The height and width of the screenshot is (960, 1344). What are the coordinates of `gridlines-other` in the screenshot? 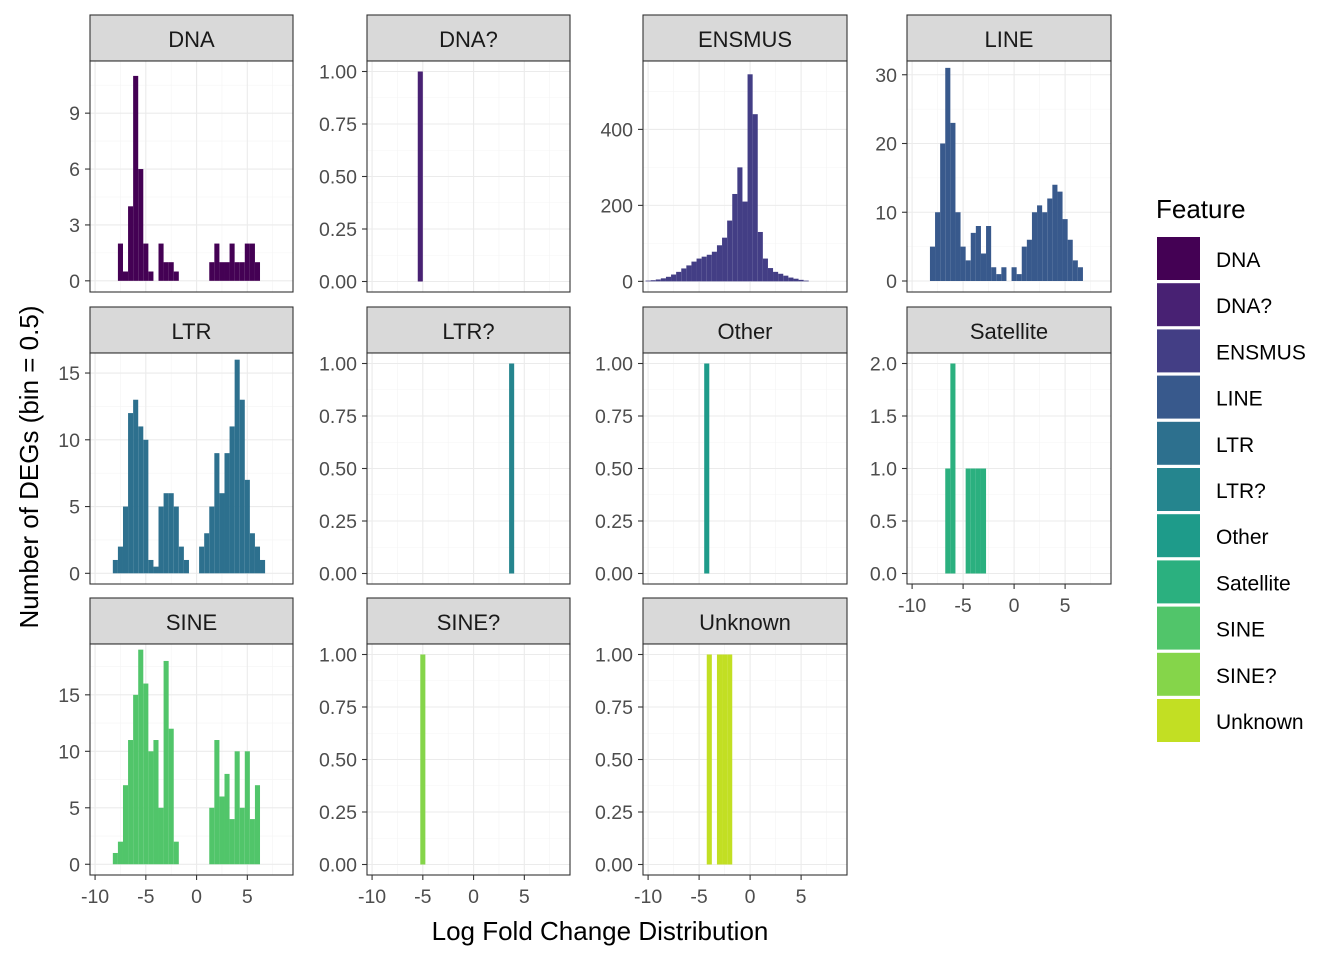 It's located at (745, 468).